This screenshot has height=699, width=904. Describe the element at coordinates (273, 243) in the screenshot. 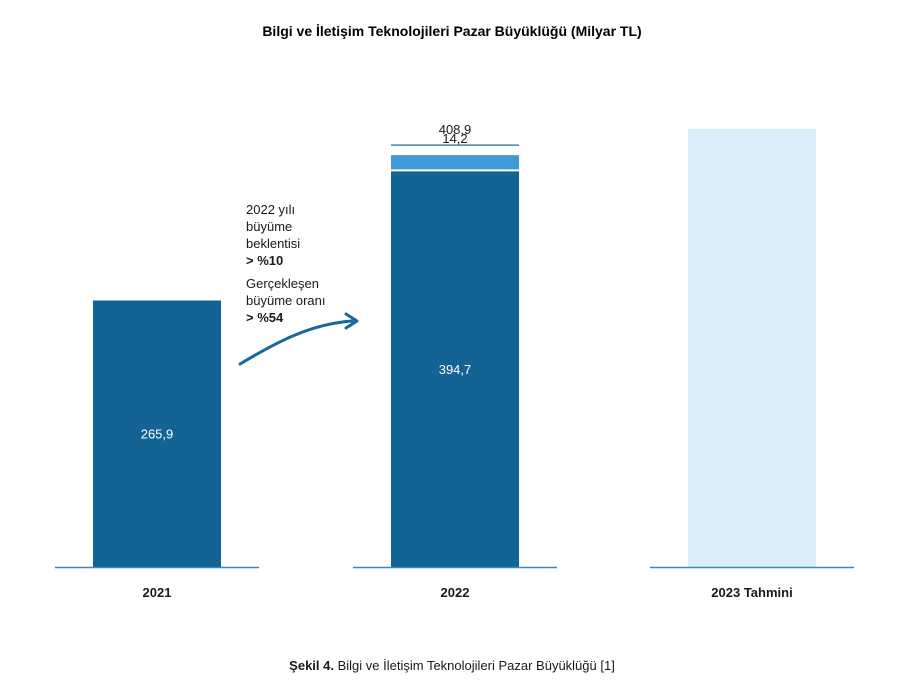

I see `annotation-line-3: beklentisi` at that location.